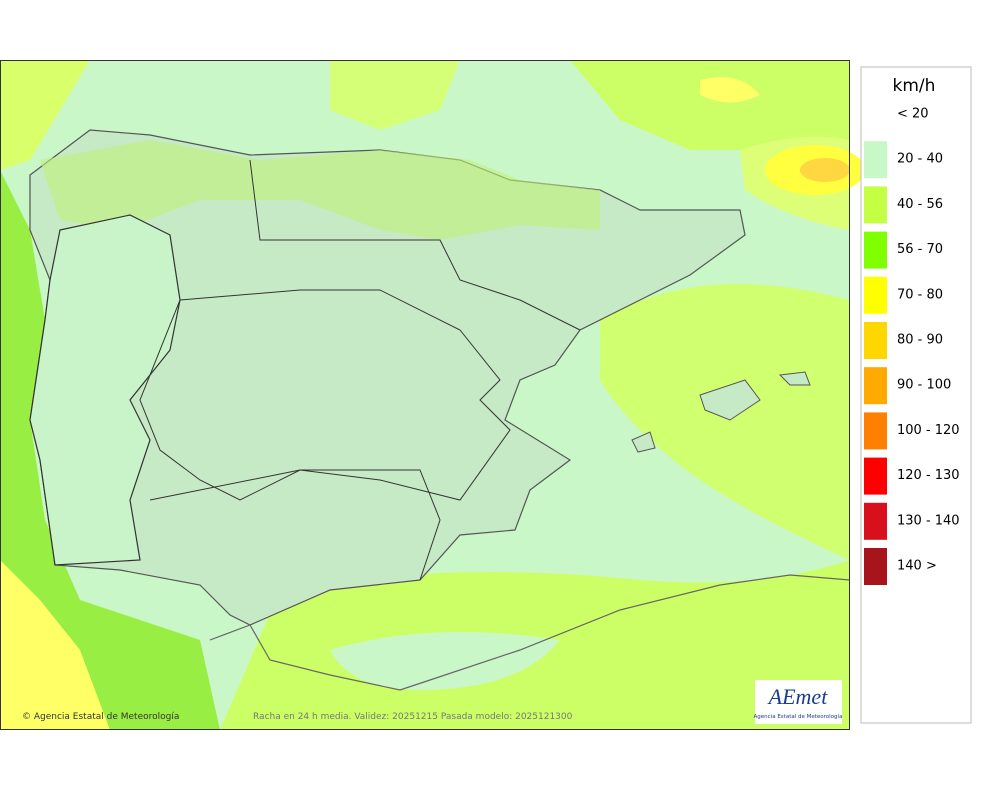 The image size is (1000, 790). I want to click on legend-label: 80 - 90, so click(920, 340).